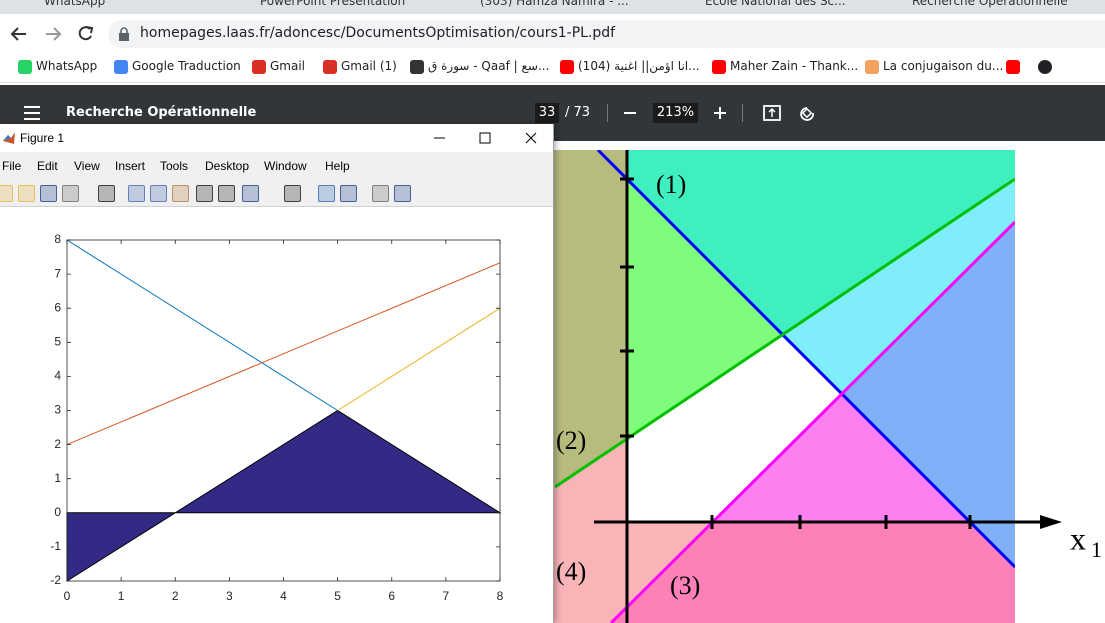  I want to click on page-input: 33, so click(547, 113).